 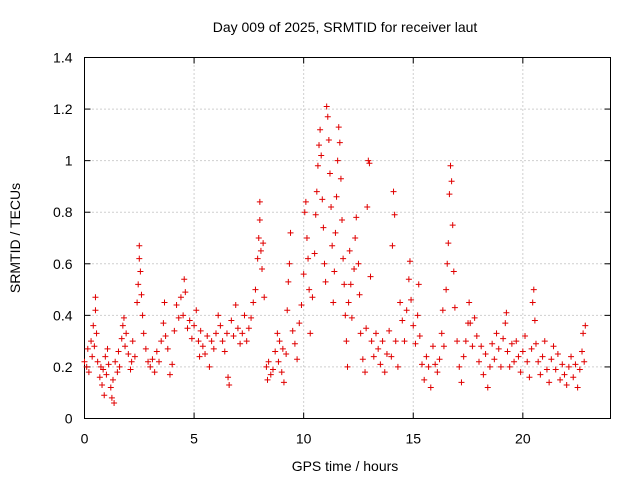 I want to click on y-axis-label: SRMTID / TECUs, so click(x=15, y=238).